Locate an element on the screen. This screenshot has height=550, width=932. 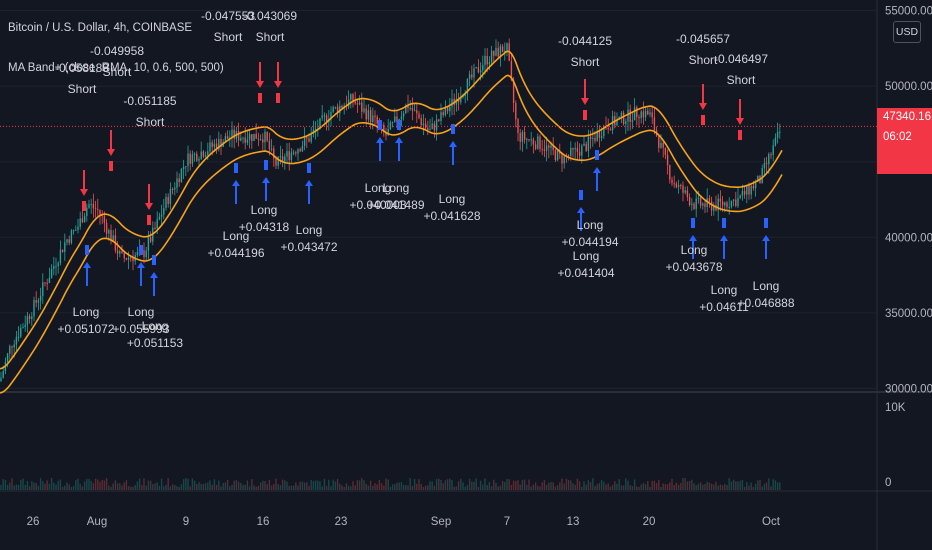
time-tick-label: 16 is located at coordinates (263, 522).